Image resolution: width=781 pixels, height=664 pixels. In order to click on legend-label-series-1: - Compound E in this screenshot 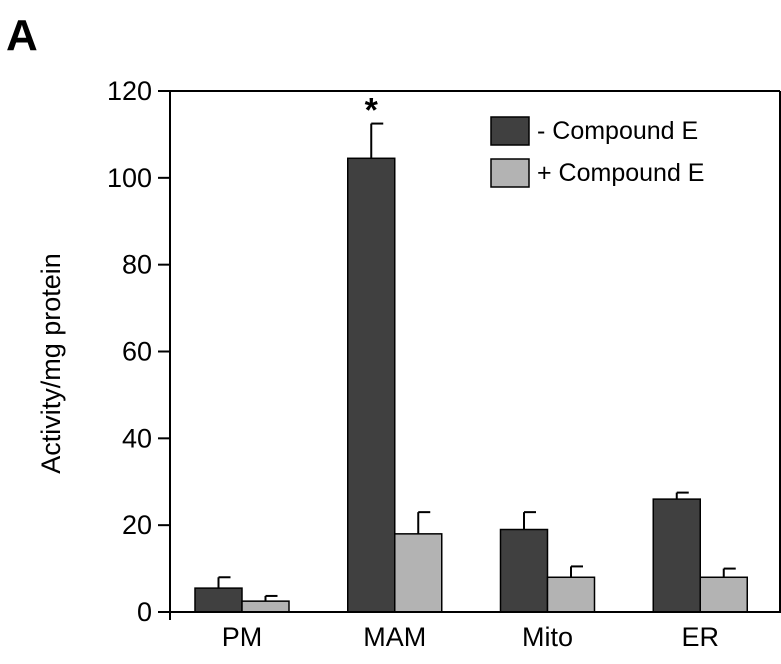, I will do `click(617, 131)`.